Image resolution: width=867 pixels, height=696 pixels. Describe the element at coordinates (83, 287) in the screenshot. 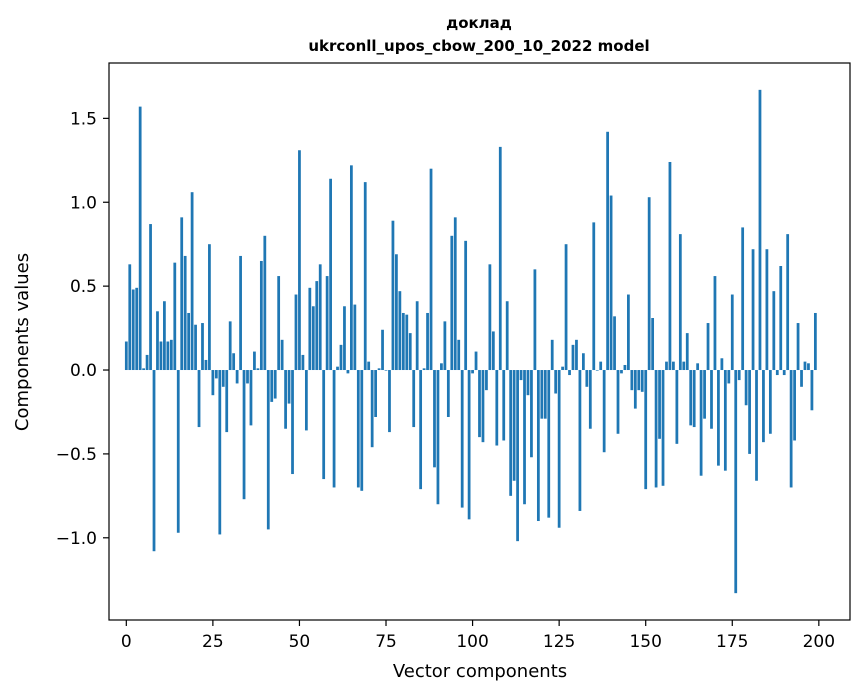

I see `y-tick-label: 0.5` at that location.